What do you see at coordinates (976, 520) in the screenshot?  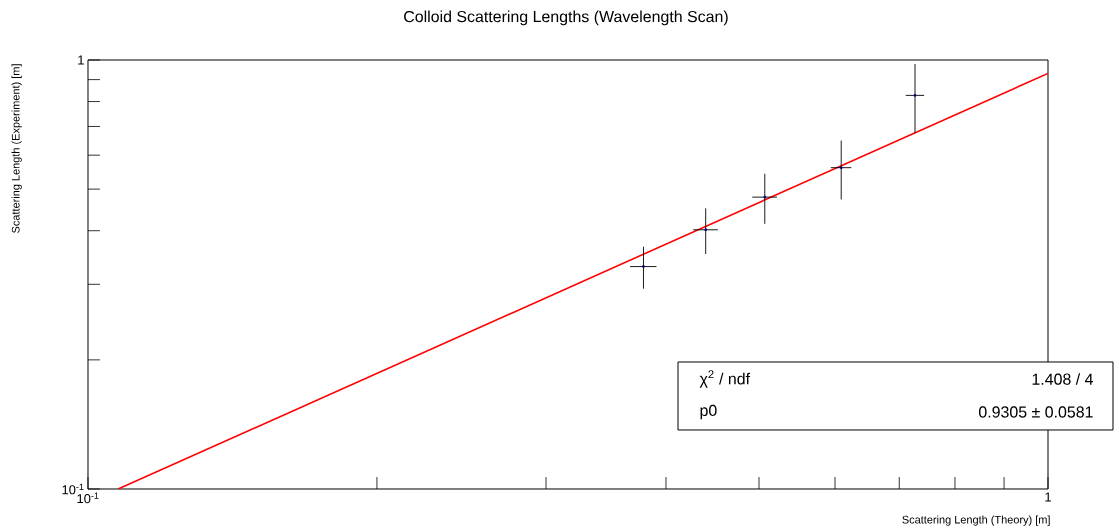 I see `x-axis-title: Scattering Length (Theory) [m]` at bounding box center [976, 520].